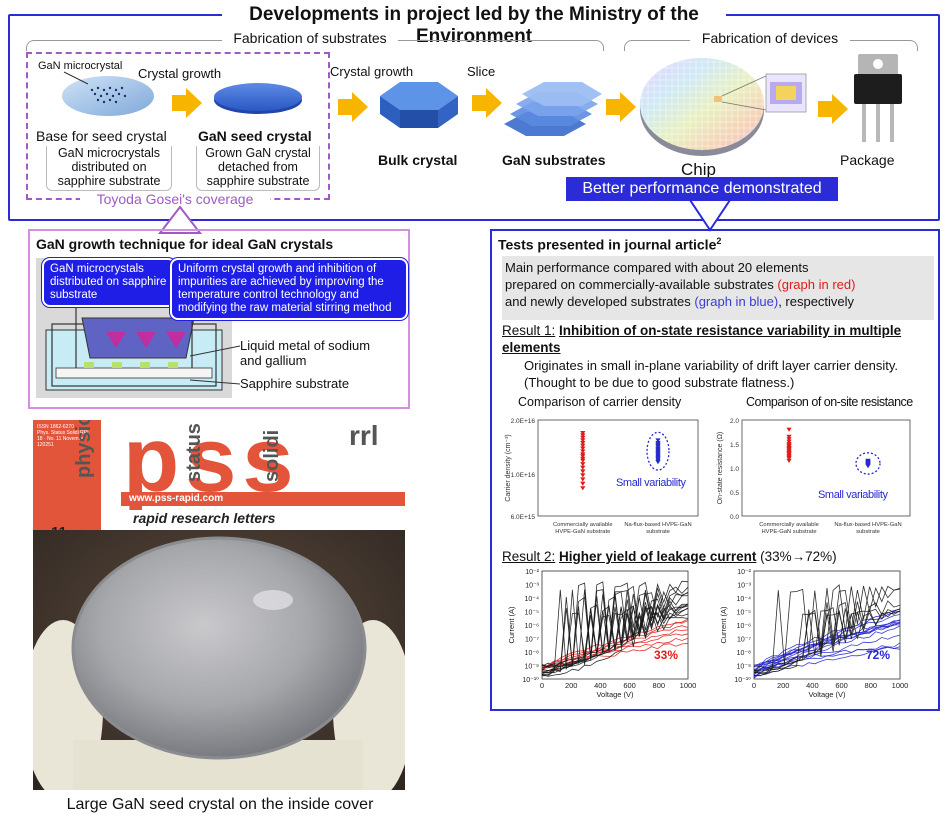 This screenshot has height=821, width=949. Describe the element at coordinates (532, 599) in the screenshot. I see `y-tick-label: 10⁻⁴` at that location.